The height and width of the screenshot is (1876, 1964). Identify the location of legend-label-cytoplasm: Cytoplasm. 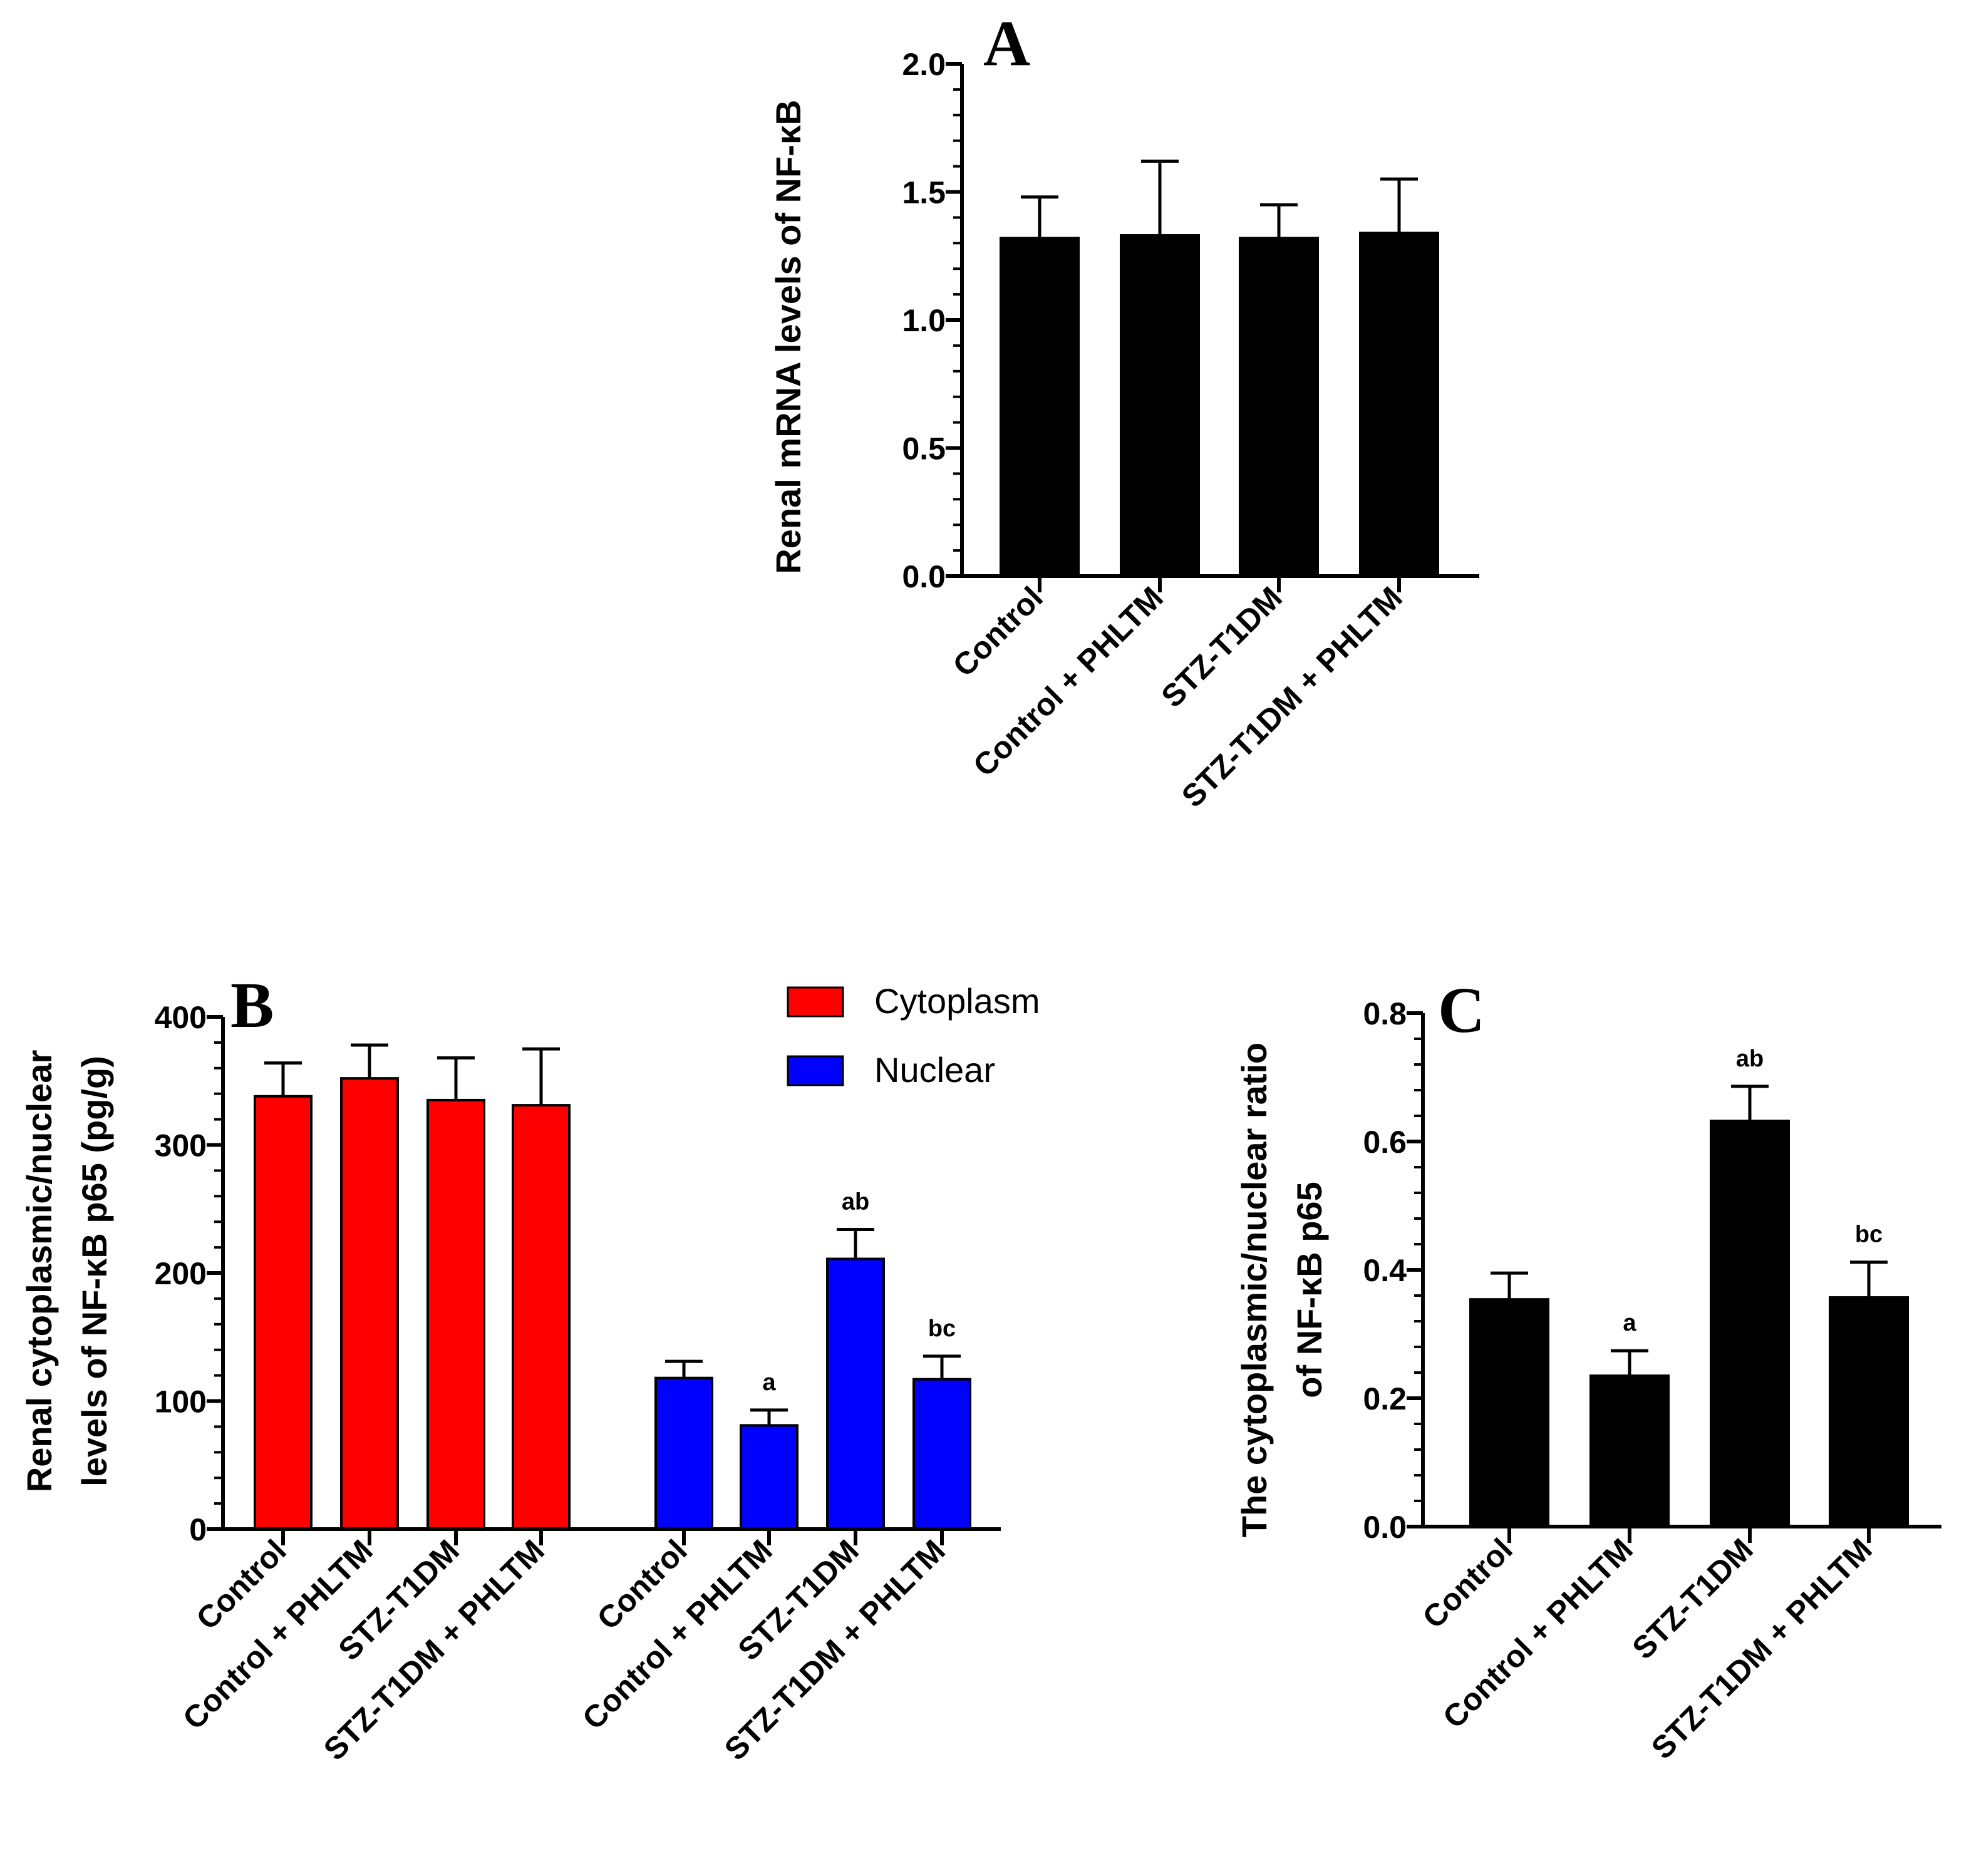
(957, 1001).